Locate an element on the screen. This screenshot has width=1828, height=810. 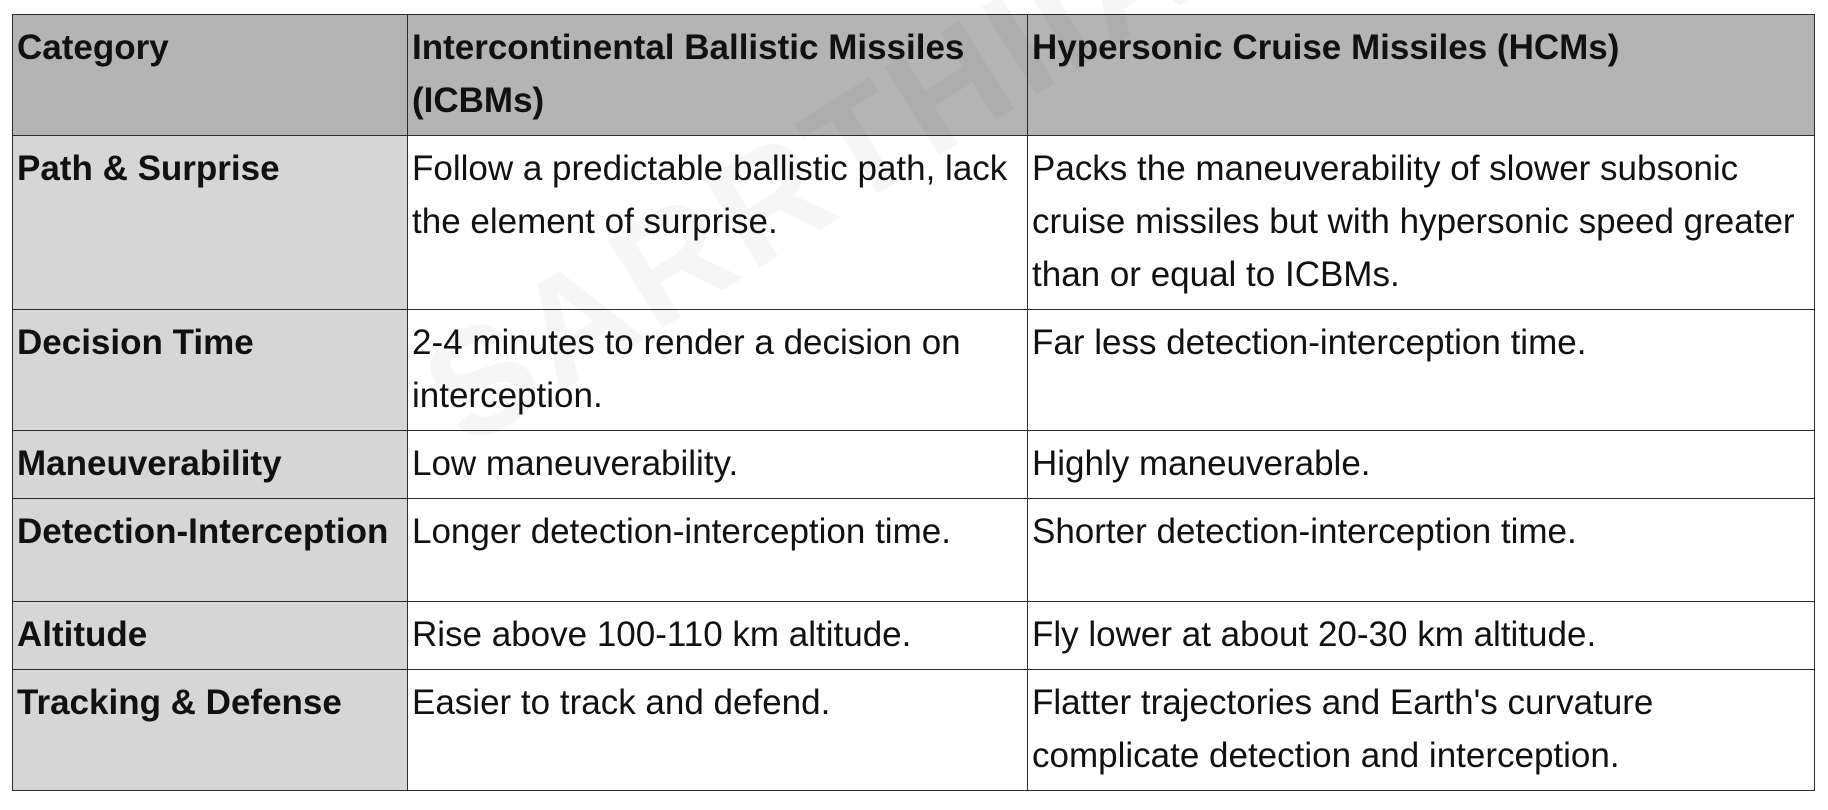
hcm-cell: Shorter detection-interception time. is located at coordinates (1421, 550).